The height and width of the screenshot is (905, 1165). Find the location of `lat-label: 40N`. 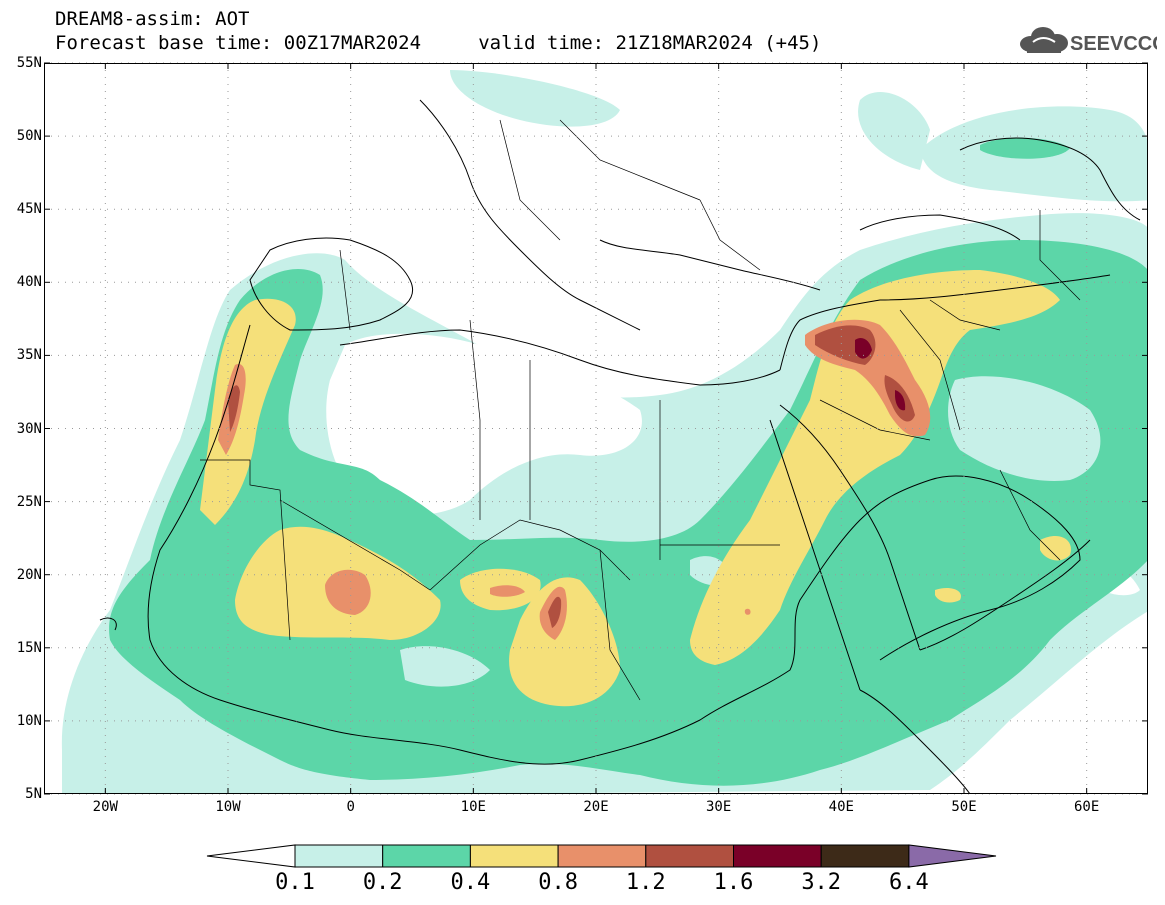

lat-label: 40N is located at coordinates (29, 282).